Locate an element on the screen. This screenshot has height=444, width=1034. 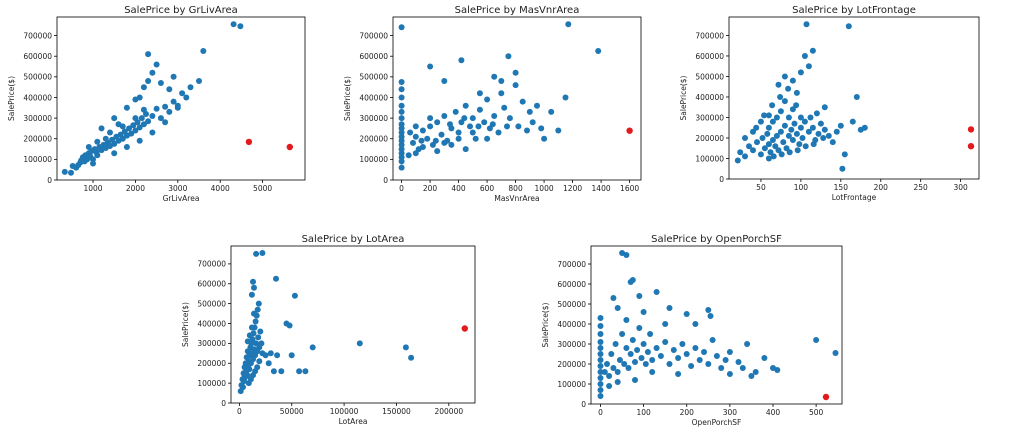
y-tick-label: 0 is located at coordinates (223, 403).